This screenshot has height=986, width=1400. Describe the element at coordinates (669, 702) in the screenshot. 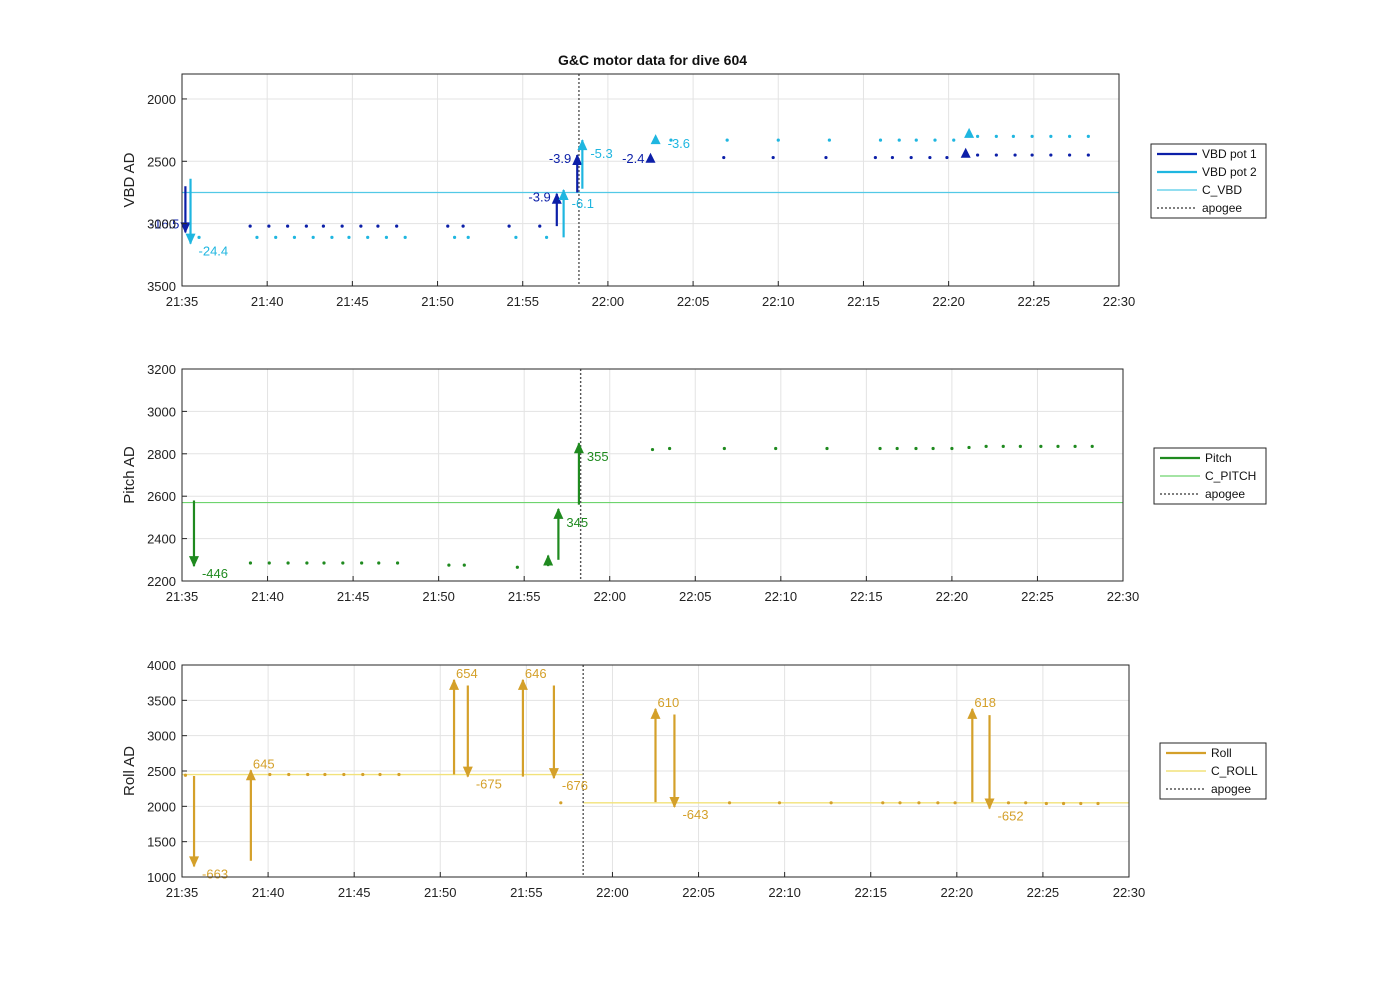

I see `move-label: 610` at that location.